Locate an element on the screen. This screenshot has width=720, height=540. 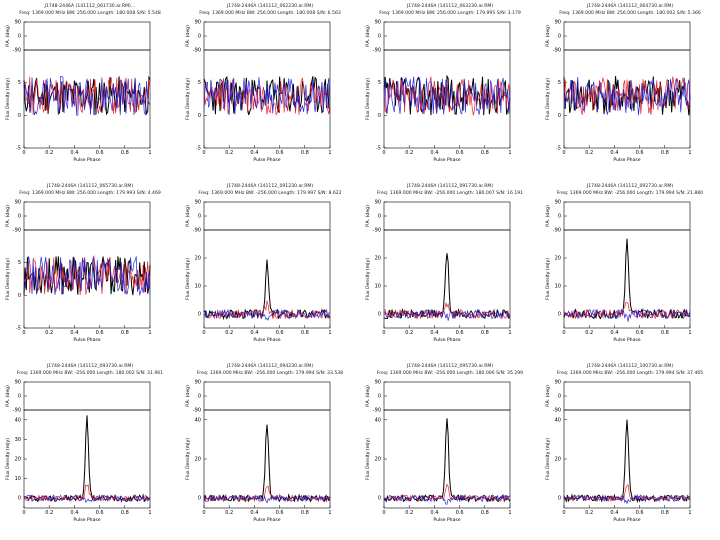
flux-tick-label: 10 is located at coordinates (378, 287).